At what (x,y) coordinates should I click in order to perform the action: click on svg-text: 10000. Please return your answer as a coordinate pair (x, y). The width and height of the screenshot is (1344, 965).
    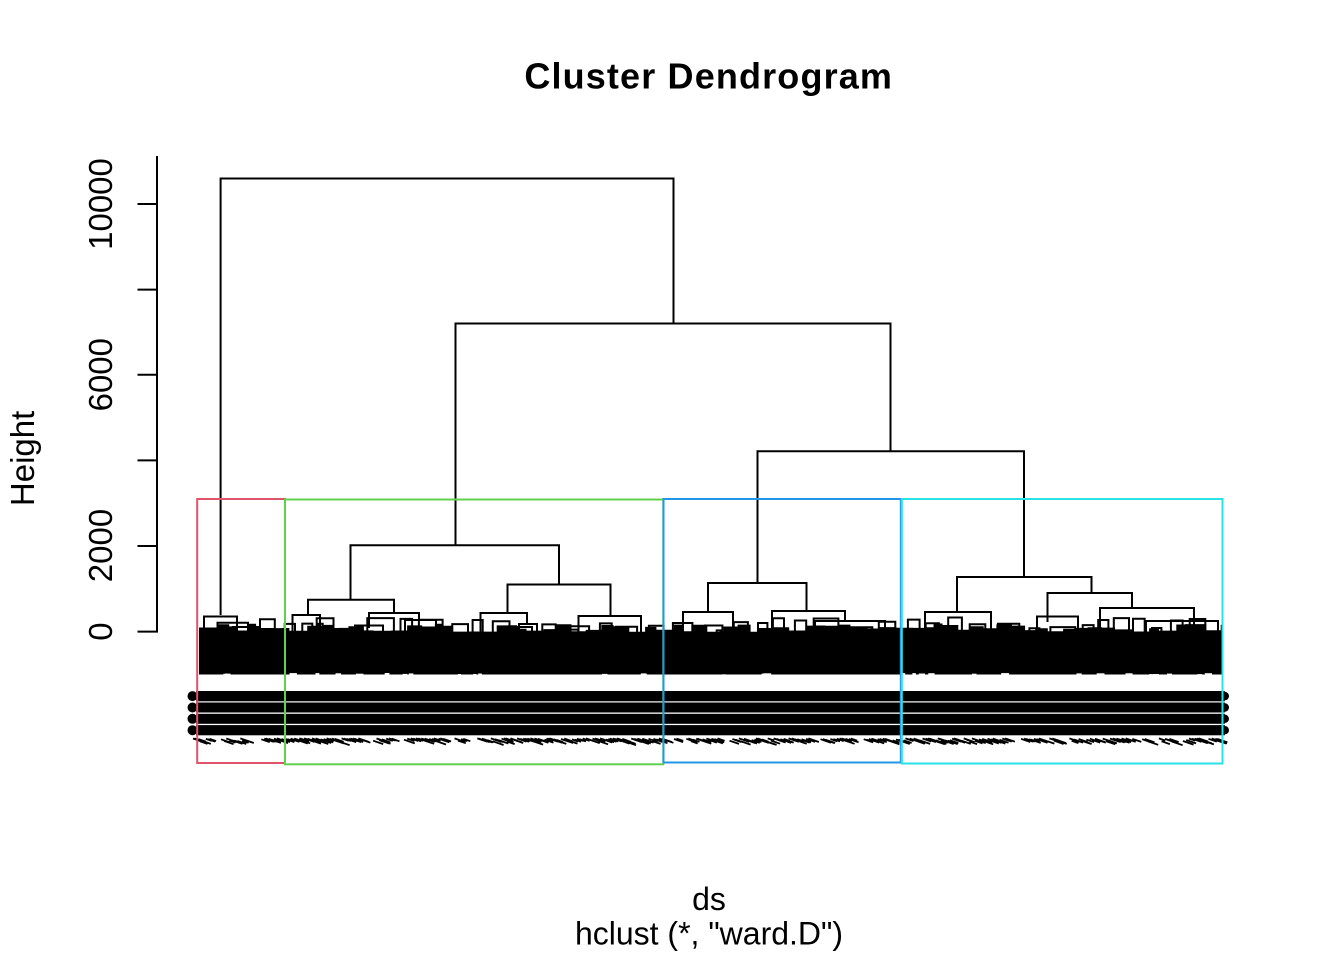
    Looking at the image, I should click on (100, 204).